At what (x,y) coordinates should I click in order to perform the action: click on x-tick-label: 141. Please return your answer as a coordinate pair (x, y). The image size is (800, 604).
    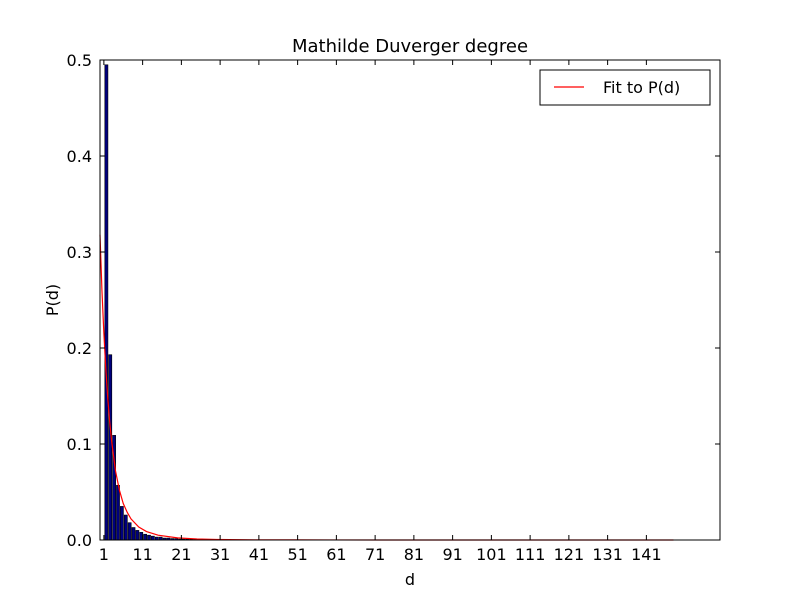
    Looking at the image, I should click on (646, 554).